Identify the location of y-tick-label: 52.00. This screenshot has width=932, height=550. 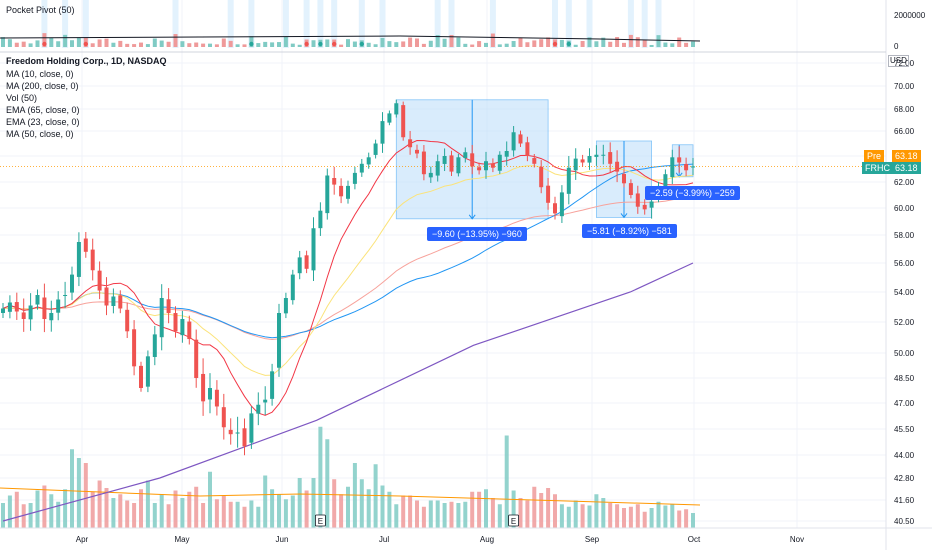
(904, 322).